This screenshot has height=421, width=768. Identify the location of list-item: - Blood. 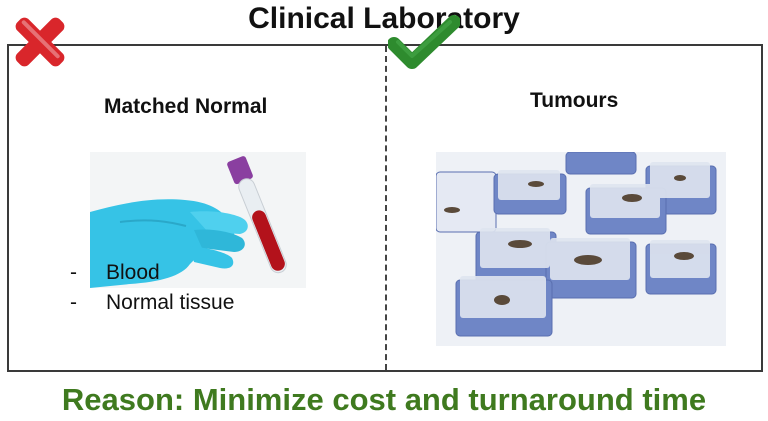
(152, 273).